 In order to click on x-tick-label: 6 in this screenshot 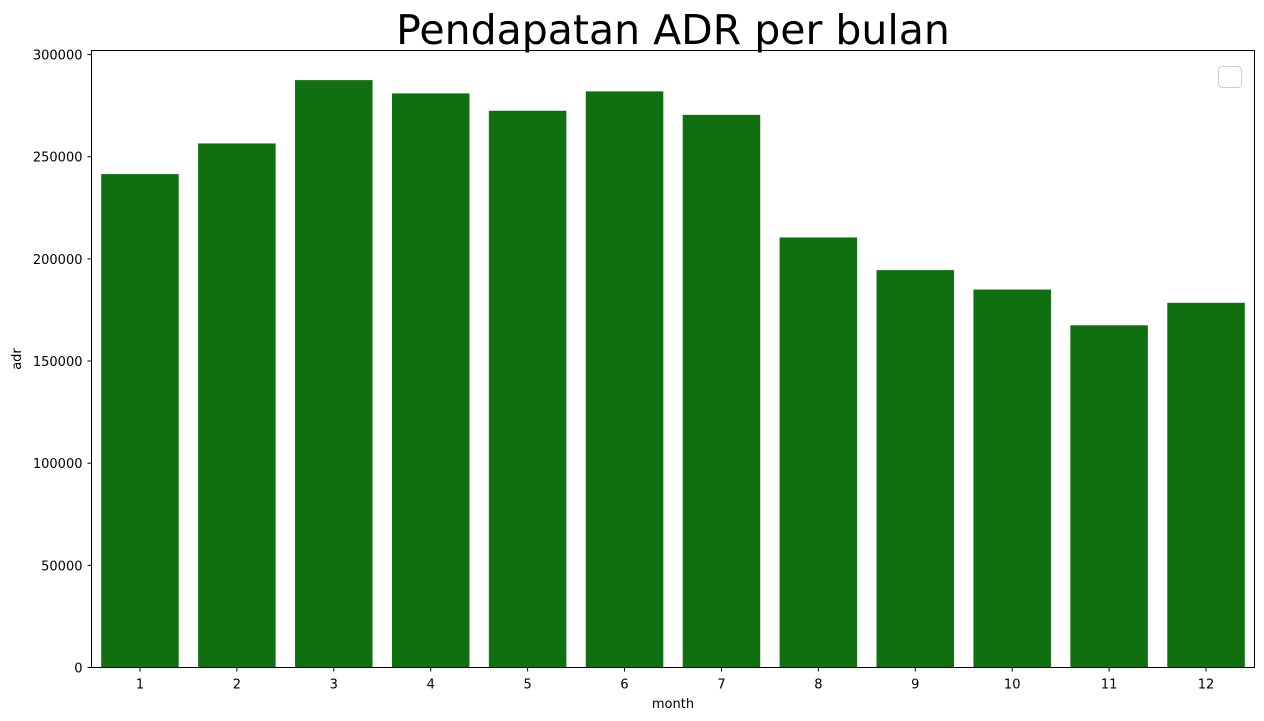, I will do `click(624, 685)`.